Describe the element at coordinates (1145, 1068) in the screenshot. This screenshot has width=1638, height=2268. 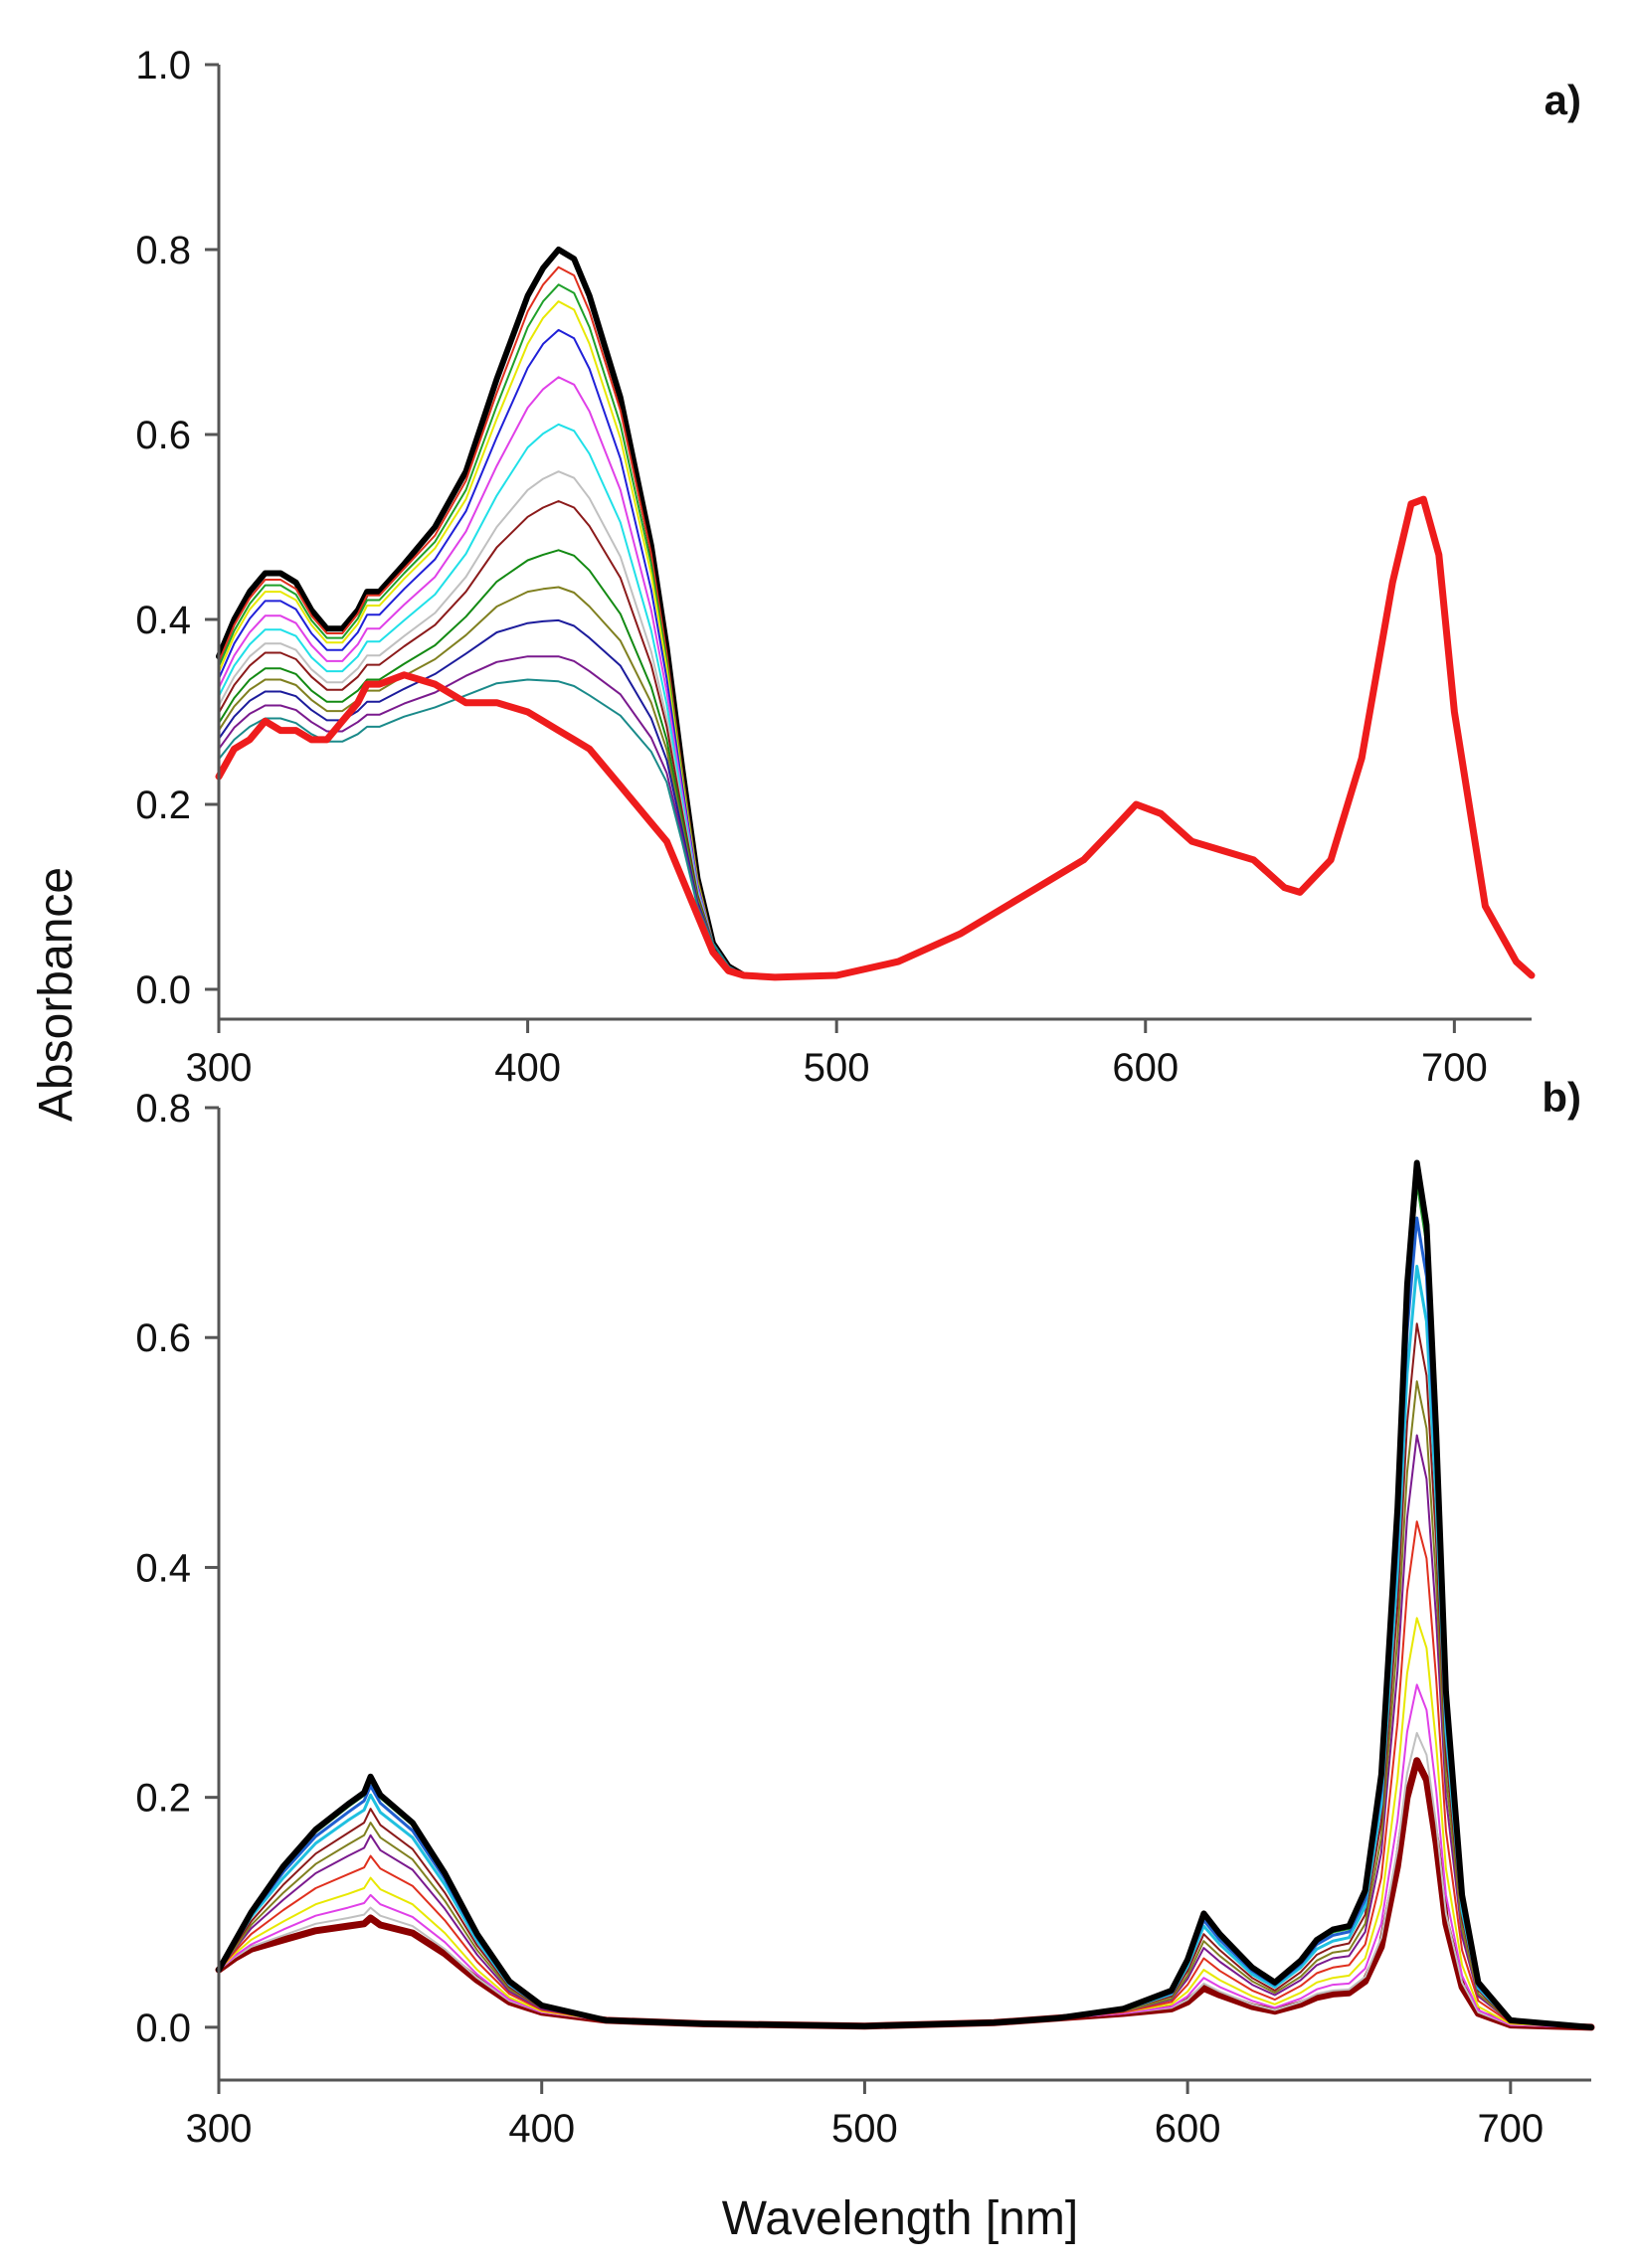
I see `panel-a-x-tick-label: 600` at that location.